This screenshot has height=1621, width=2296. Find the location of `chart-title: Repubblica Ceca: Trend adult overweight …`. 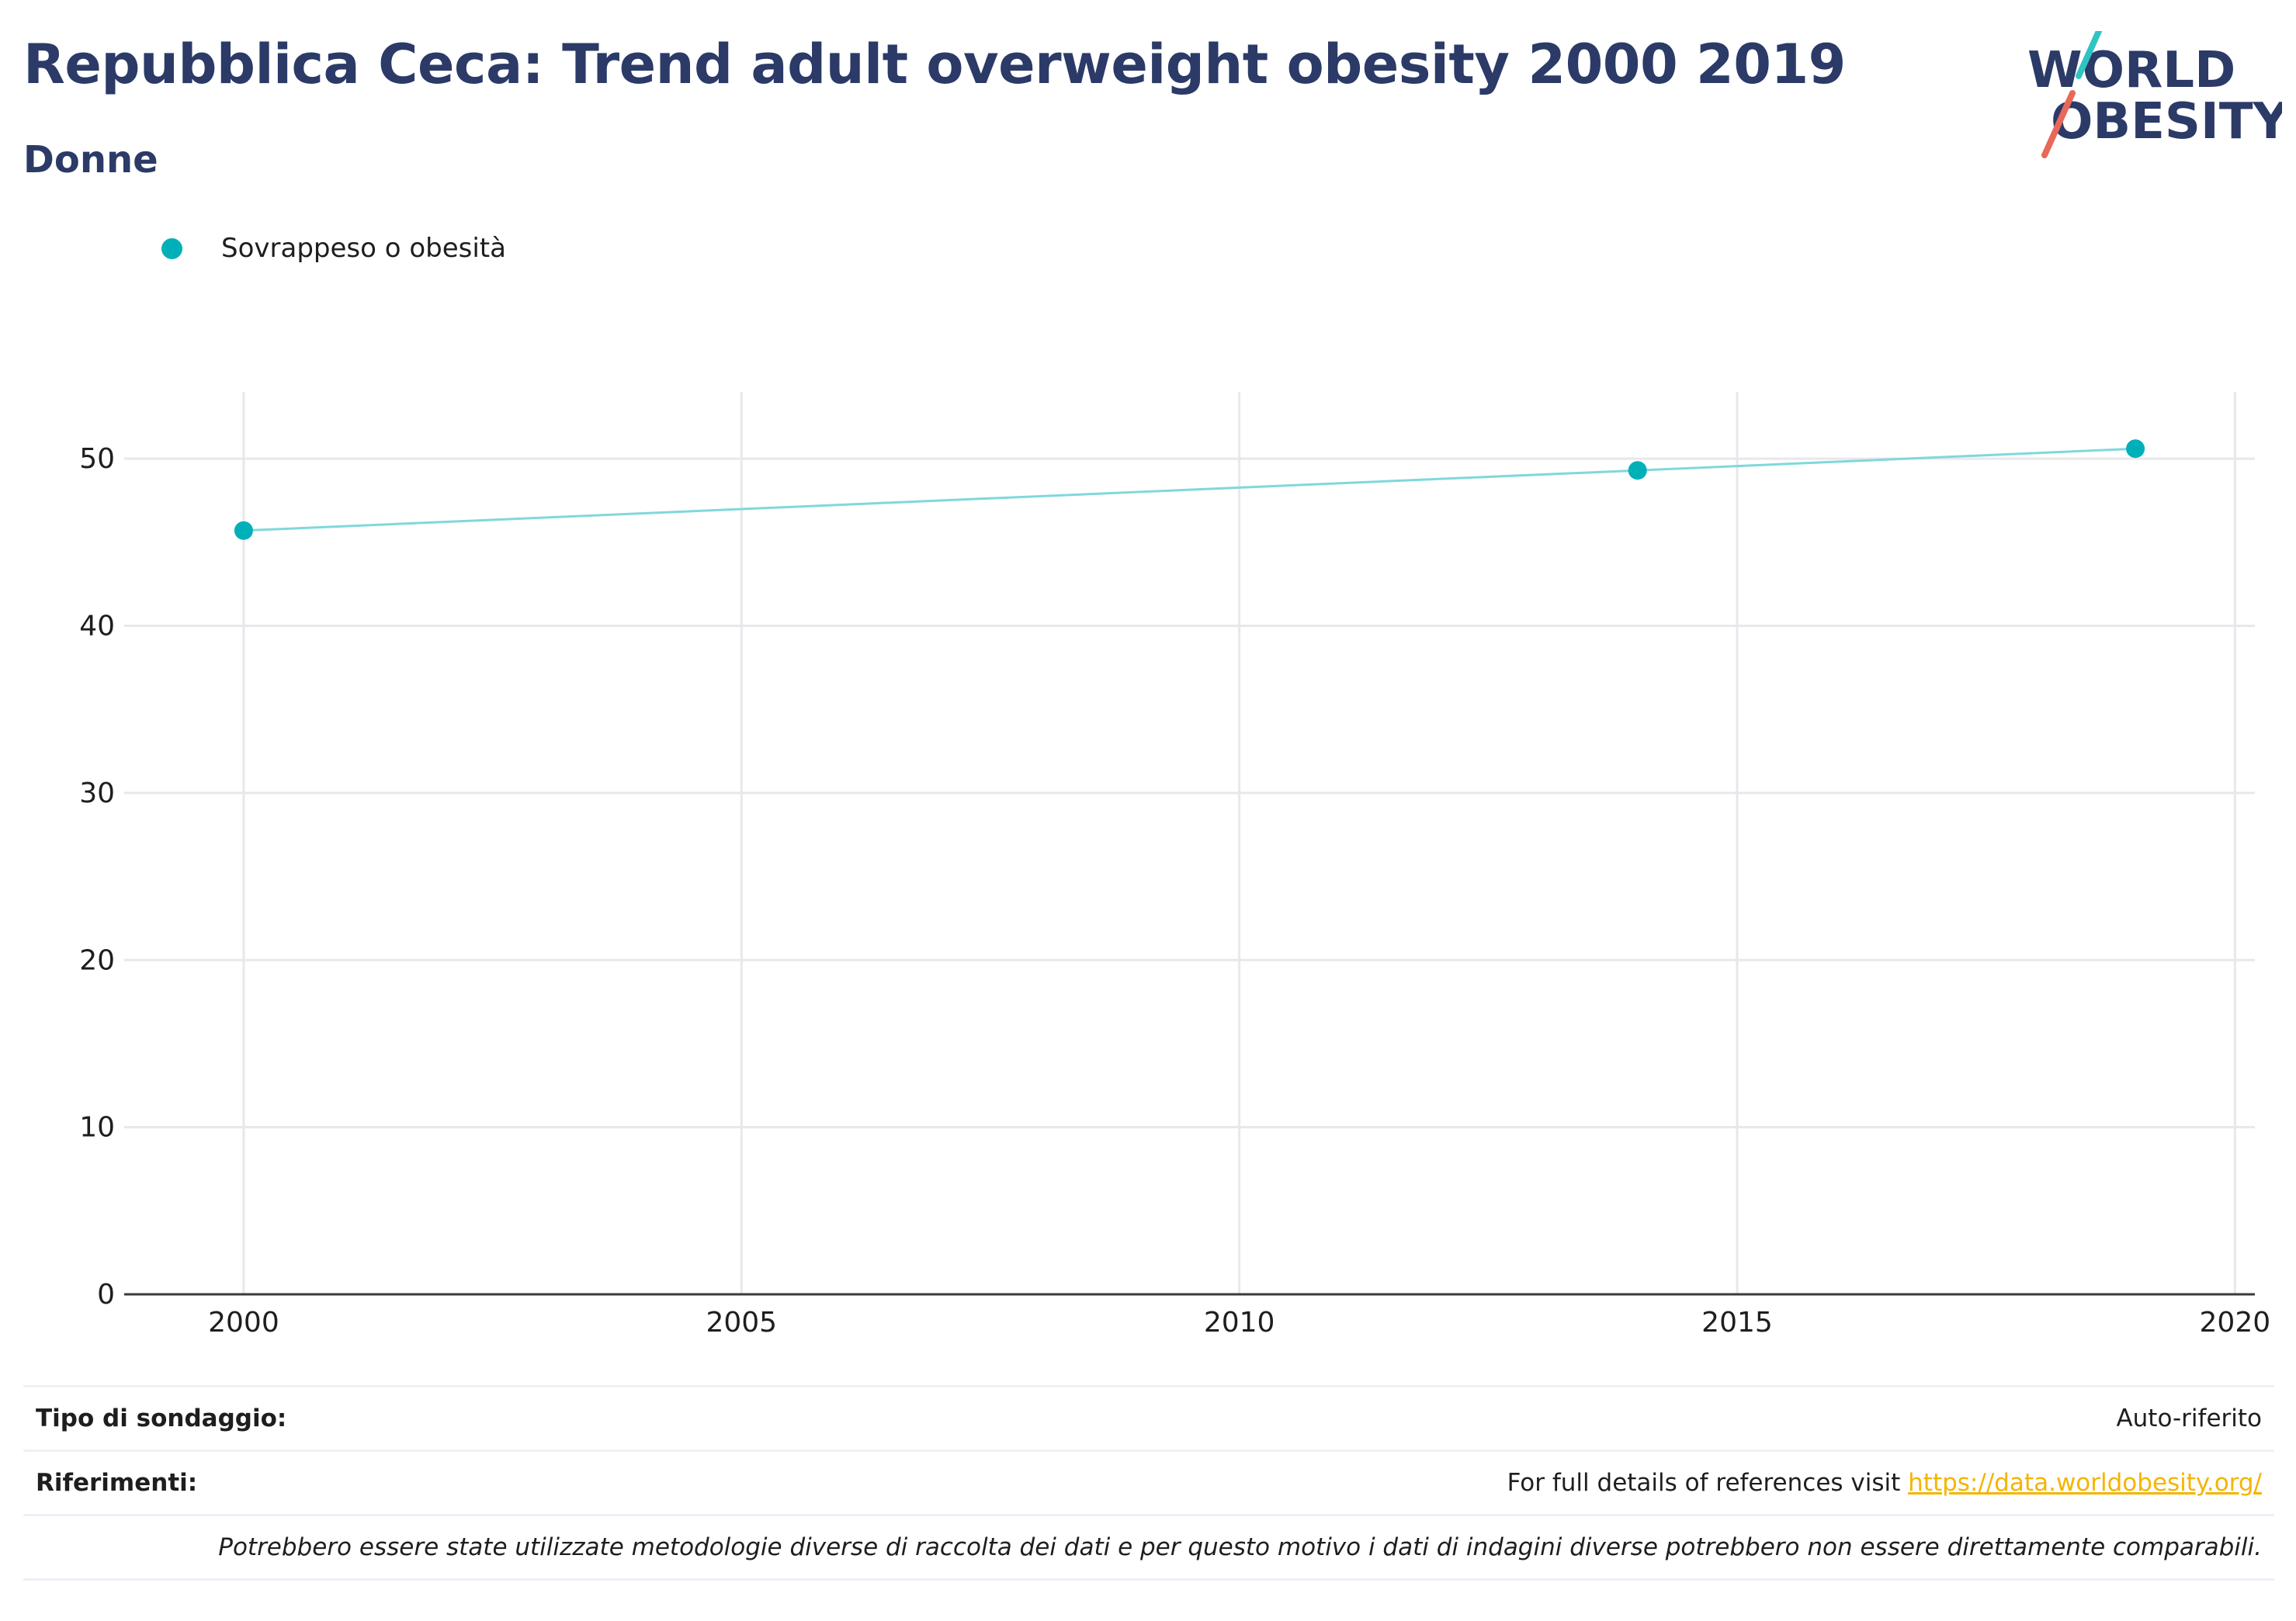

chart-title: Repubblica Ceca: Trend adult overweight … is located at coordinates (934, 64).